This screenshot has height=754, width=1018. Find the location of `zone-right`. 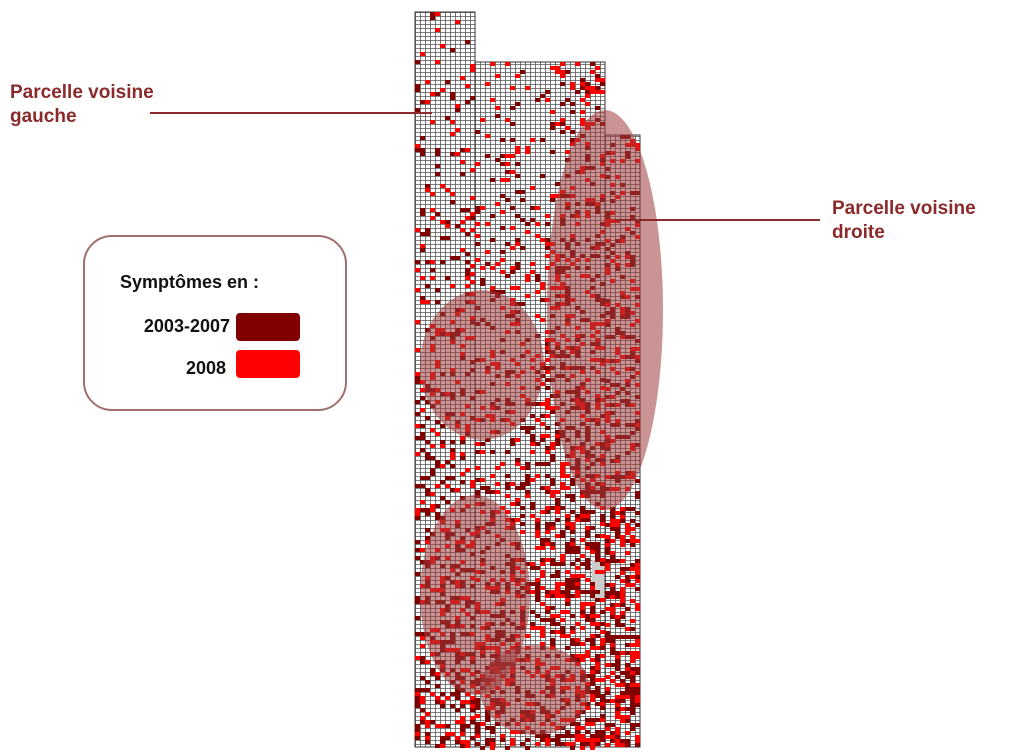

zone-right is located at coordinates (605, 310).